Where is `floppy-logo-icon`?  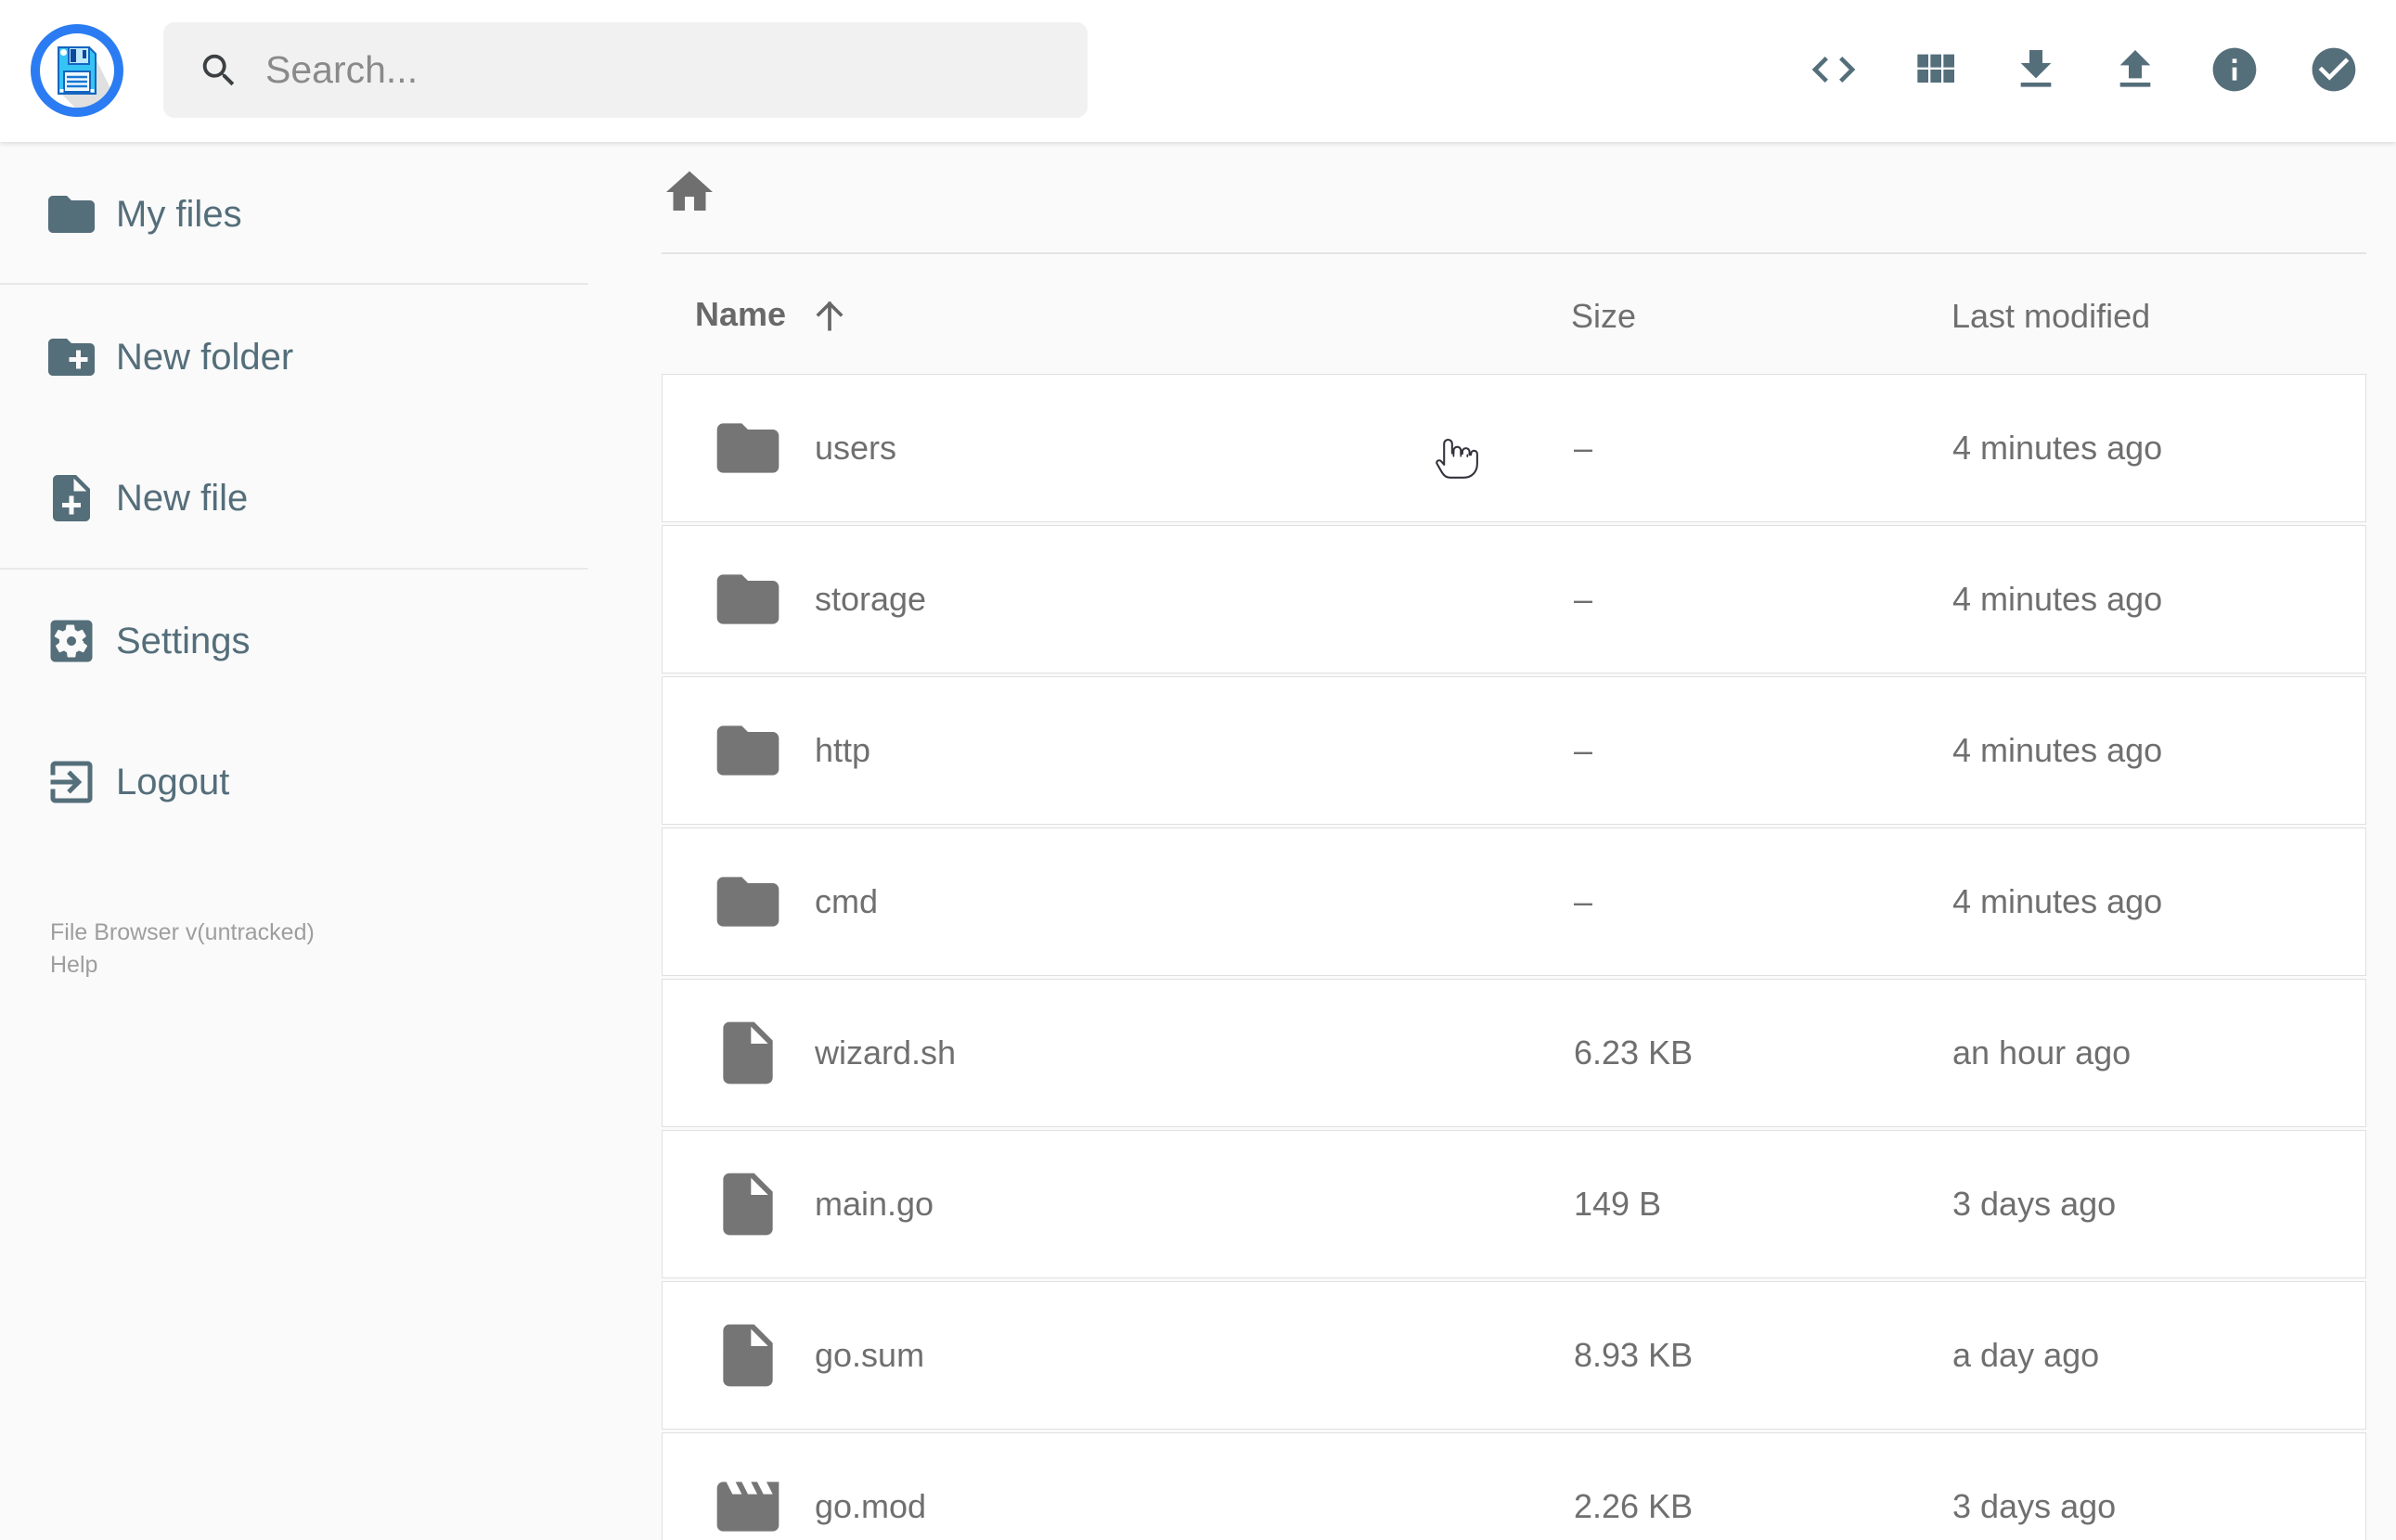
floppy-logo-icon is located at coordinates (77, 70).